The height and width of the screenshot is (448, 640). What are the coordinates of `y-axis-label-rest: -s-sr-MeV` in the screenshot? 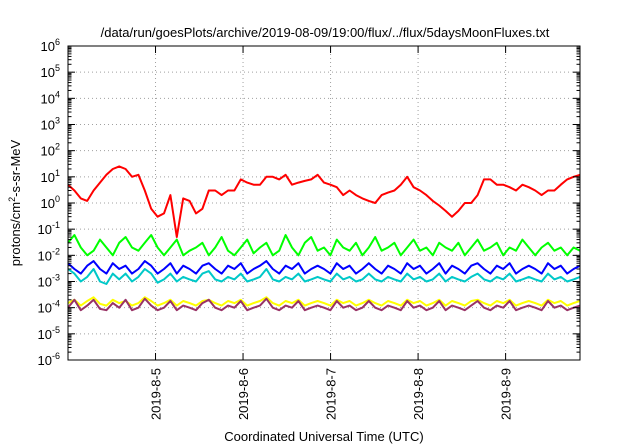 It's located at (15, 167).